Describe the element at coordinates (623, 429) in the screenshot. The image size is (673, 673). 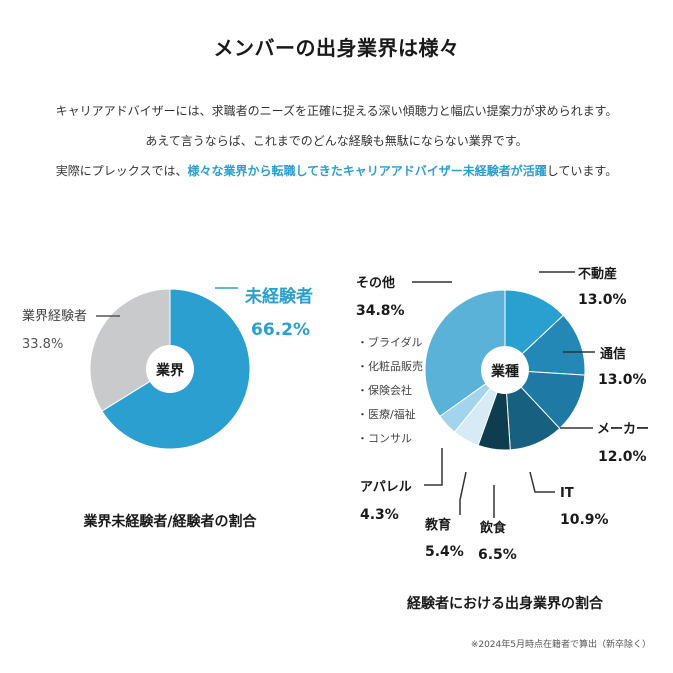
I see `label-maker: メーカー` at that location.